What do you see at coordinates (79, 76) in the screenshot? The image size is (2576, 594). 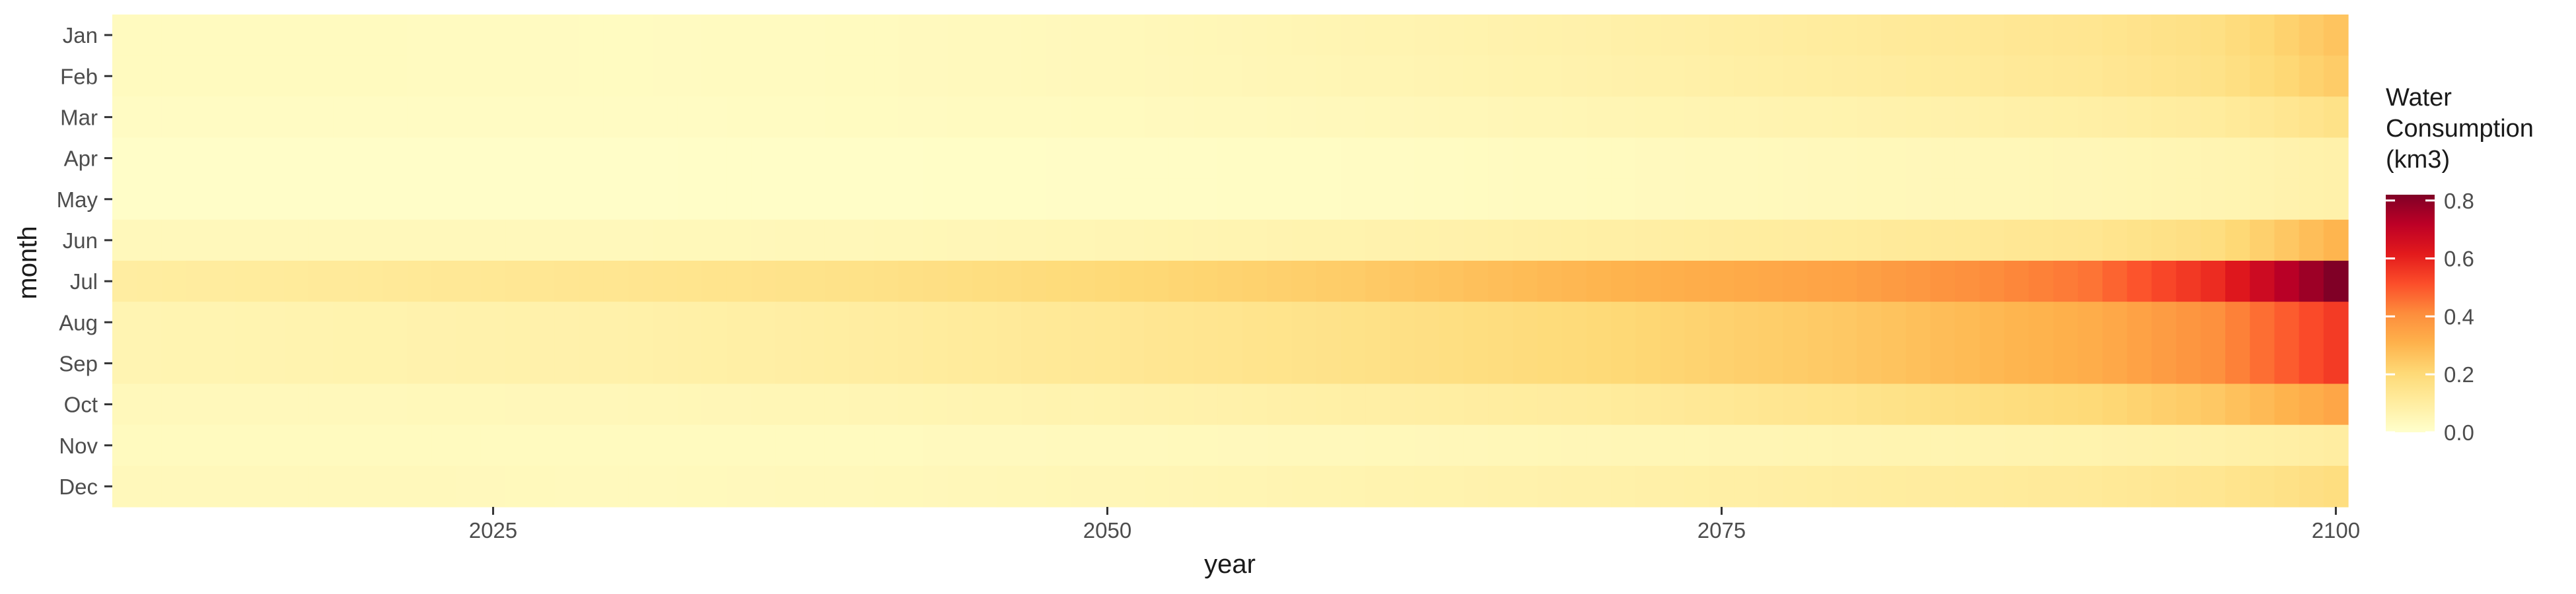 I see `y-tick-label: Feb` at bounding box center [79, 76].